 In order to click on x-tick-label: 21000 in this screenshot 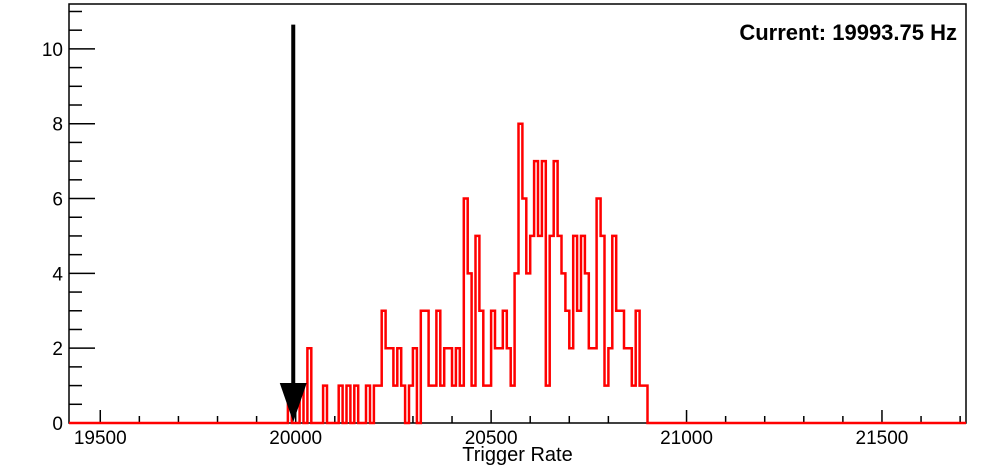, I will do `click(686, 438)`.